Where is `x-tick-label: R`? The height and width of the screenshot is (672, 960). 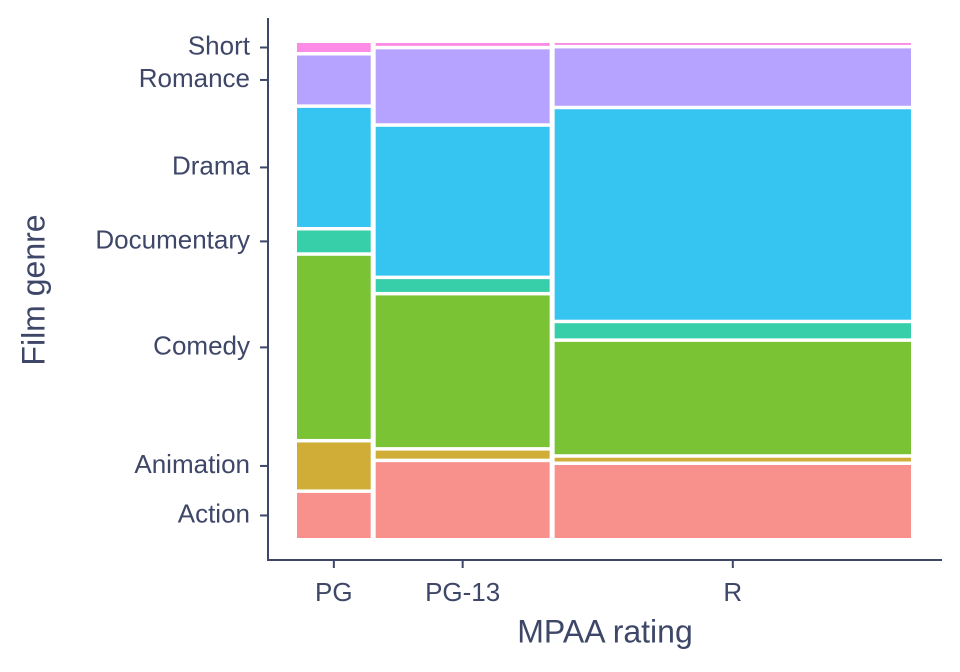
x-tick-label: R is located at coordinates (732, 592).